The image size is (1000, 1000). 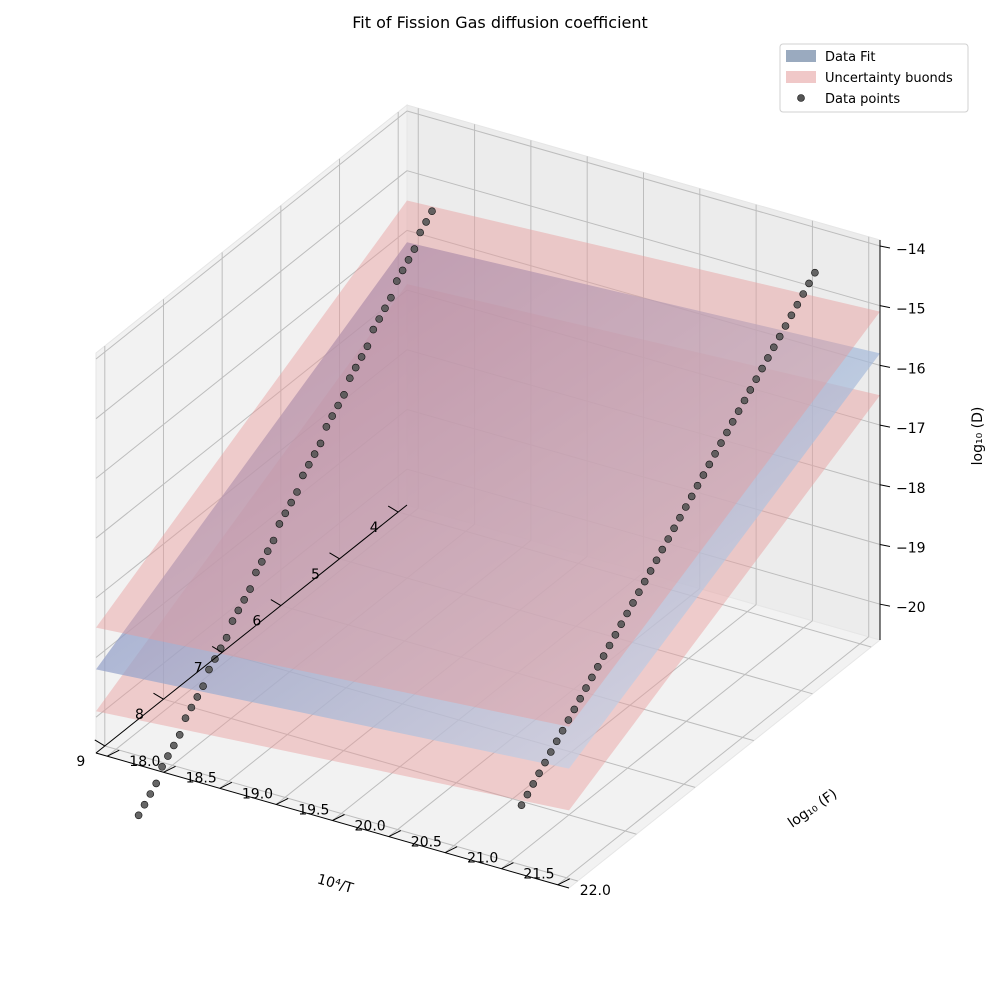 I want to click on z-tick-label: −17, so click(x=911, y=429).